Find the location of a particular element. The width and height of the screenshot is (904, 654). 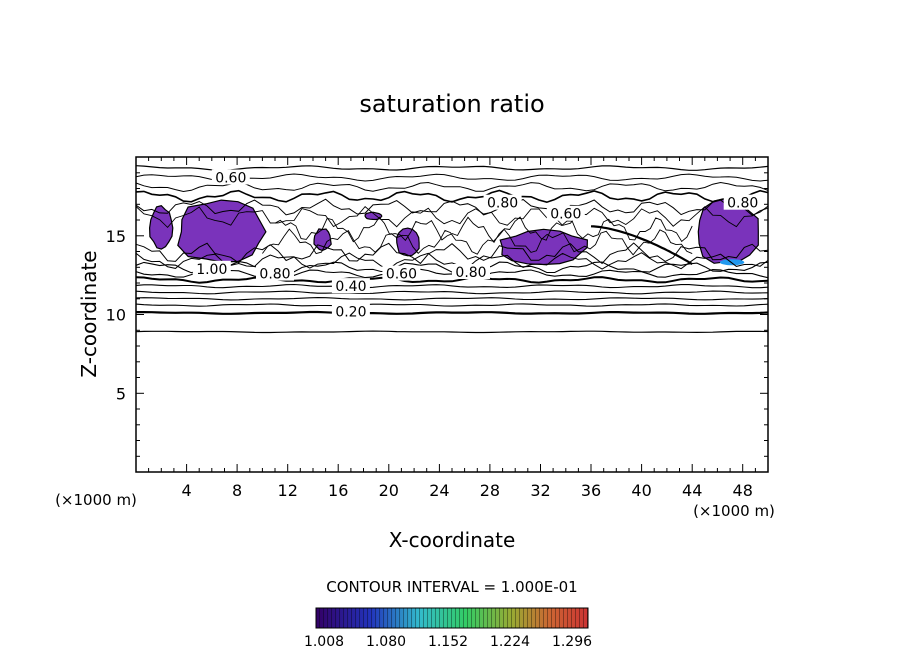

colorbar-tick-label: 1.152 is located at coordinates (448, 642).